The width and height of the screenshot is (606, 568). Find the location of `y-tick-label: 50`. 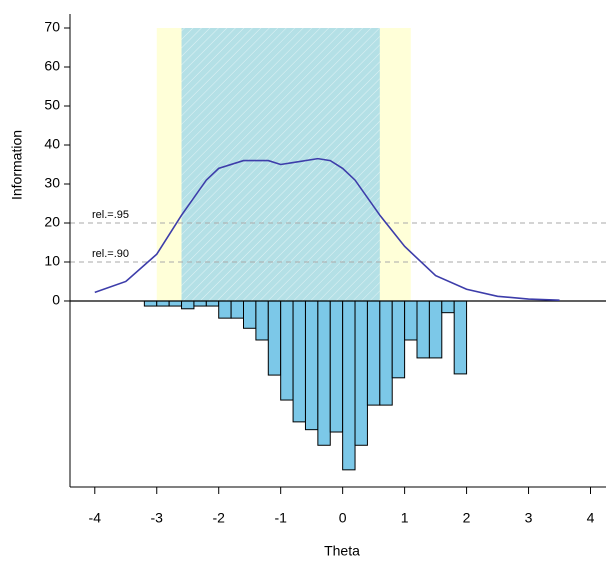

y-tick-label: 50 is located at coordinates (52, 105).